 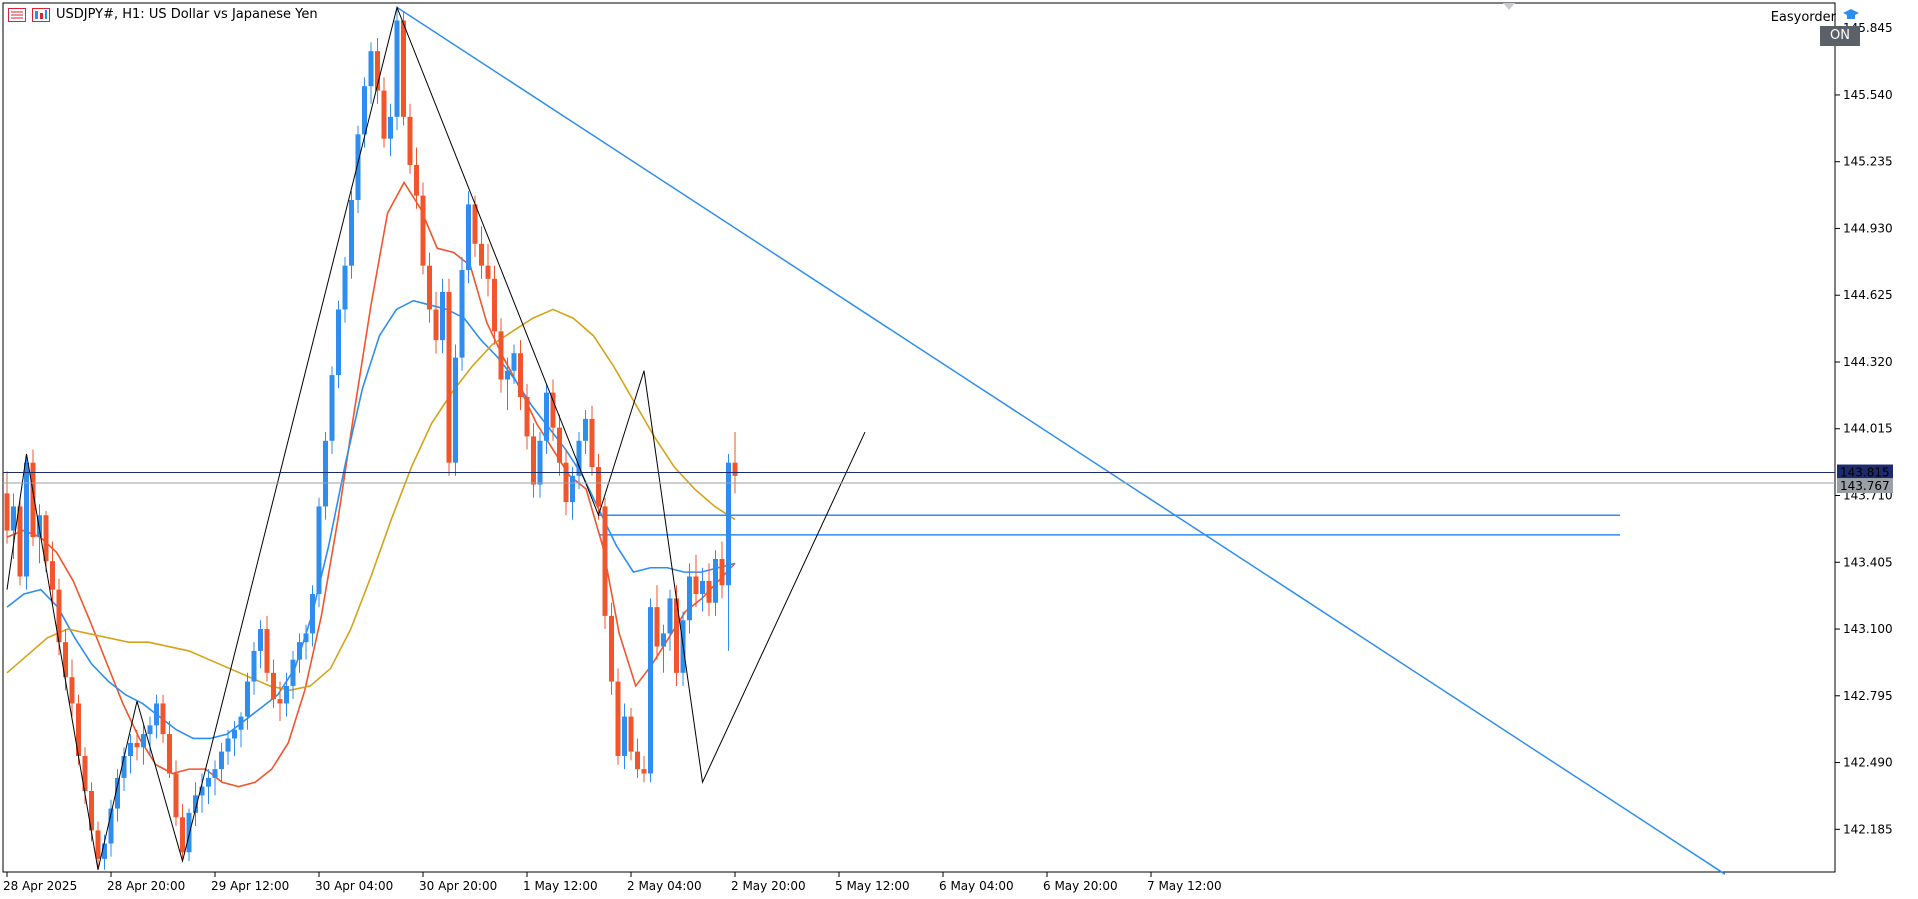 I want to click on chart-list-icon, so click(x=17, y=14).